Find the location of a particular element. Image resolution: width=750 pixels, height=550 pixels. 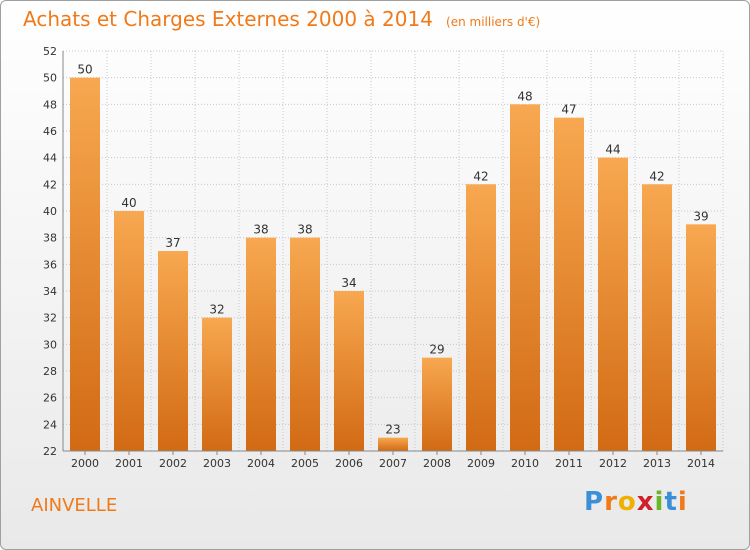

commune-name: AINVELLE is located at coordinates (74, 505).